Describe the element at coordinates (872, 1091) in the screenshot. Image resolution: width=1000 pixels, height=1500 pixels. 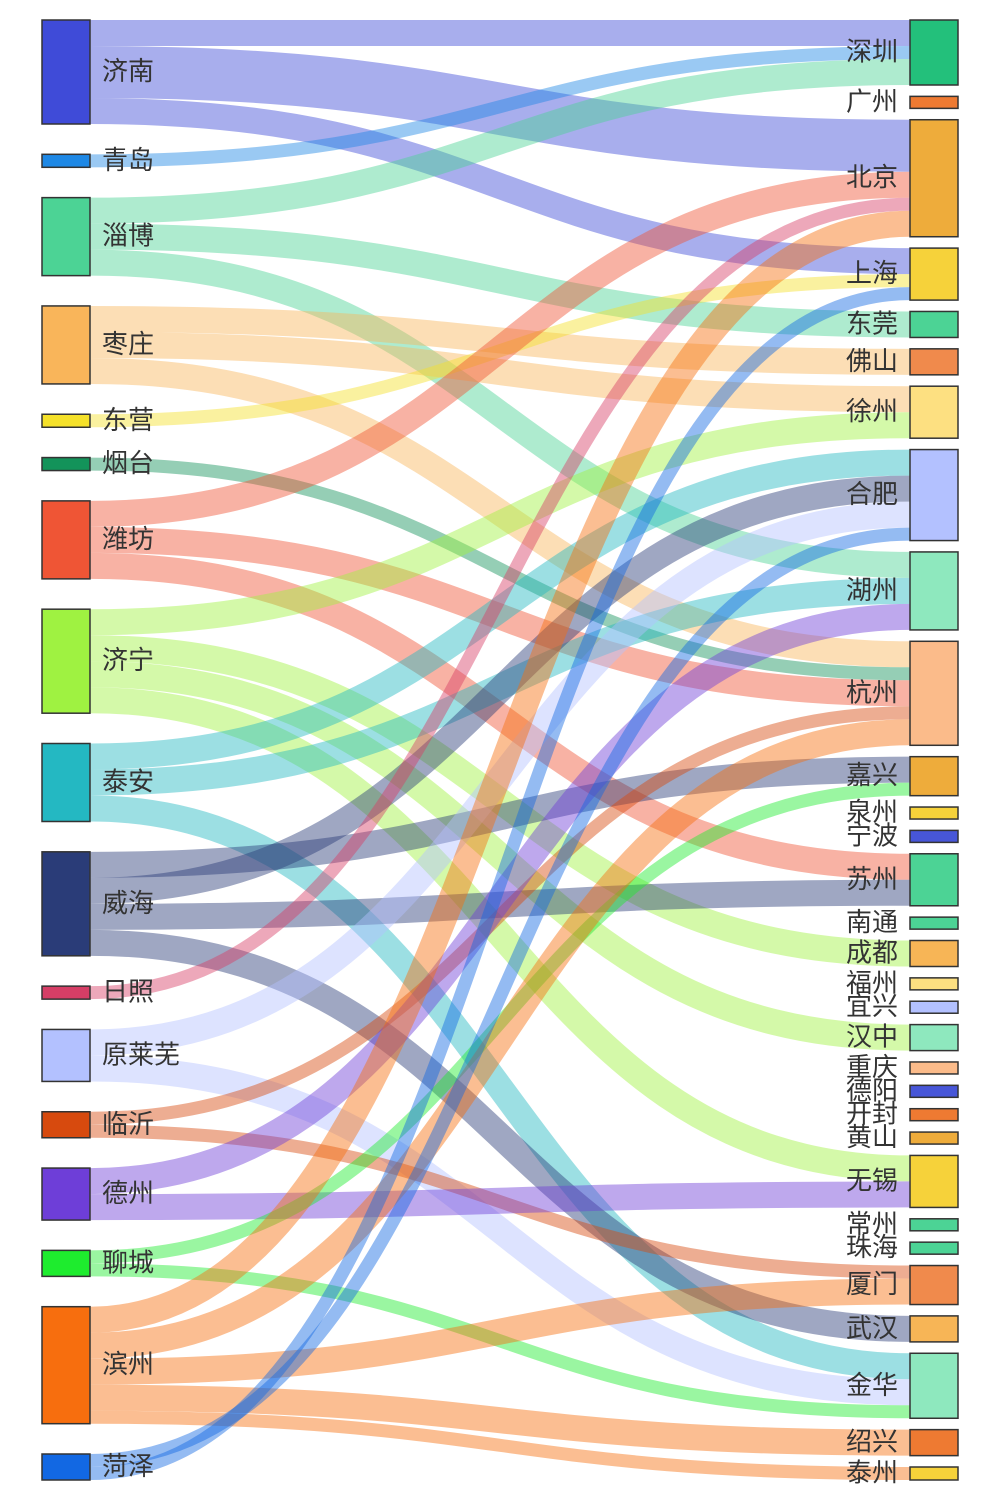
I see `target-label: 德阳` at that location.